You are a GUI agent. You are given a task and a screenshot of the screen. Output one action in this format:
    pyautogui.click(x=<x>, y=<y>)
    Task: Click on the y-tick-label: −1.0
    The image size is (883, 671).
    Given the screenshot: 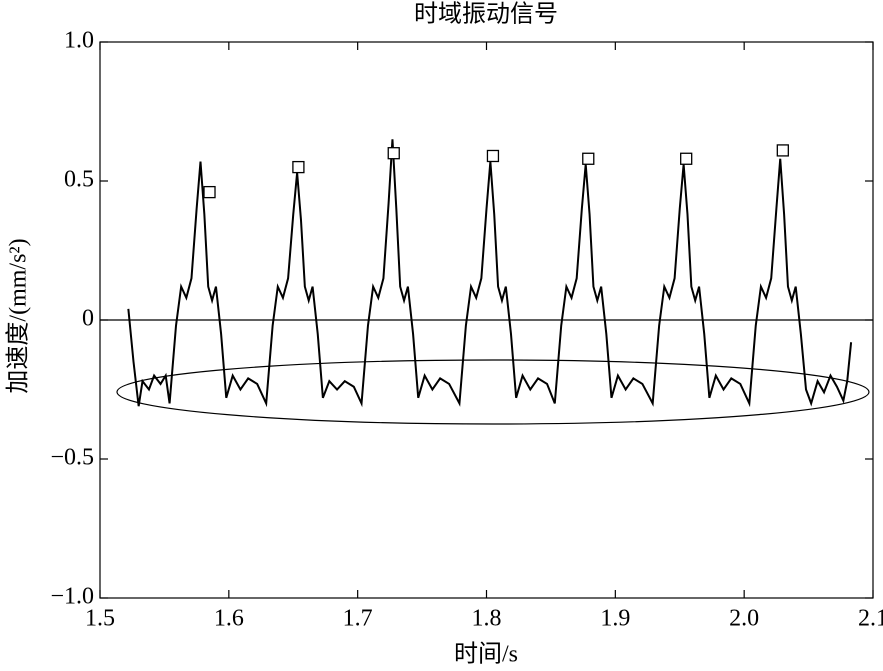 What is the action you would take?
    pyautogui.click(x=72, y=597)
    